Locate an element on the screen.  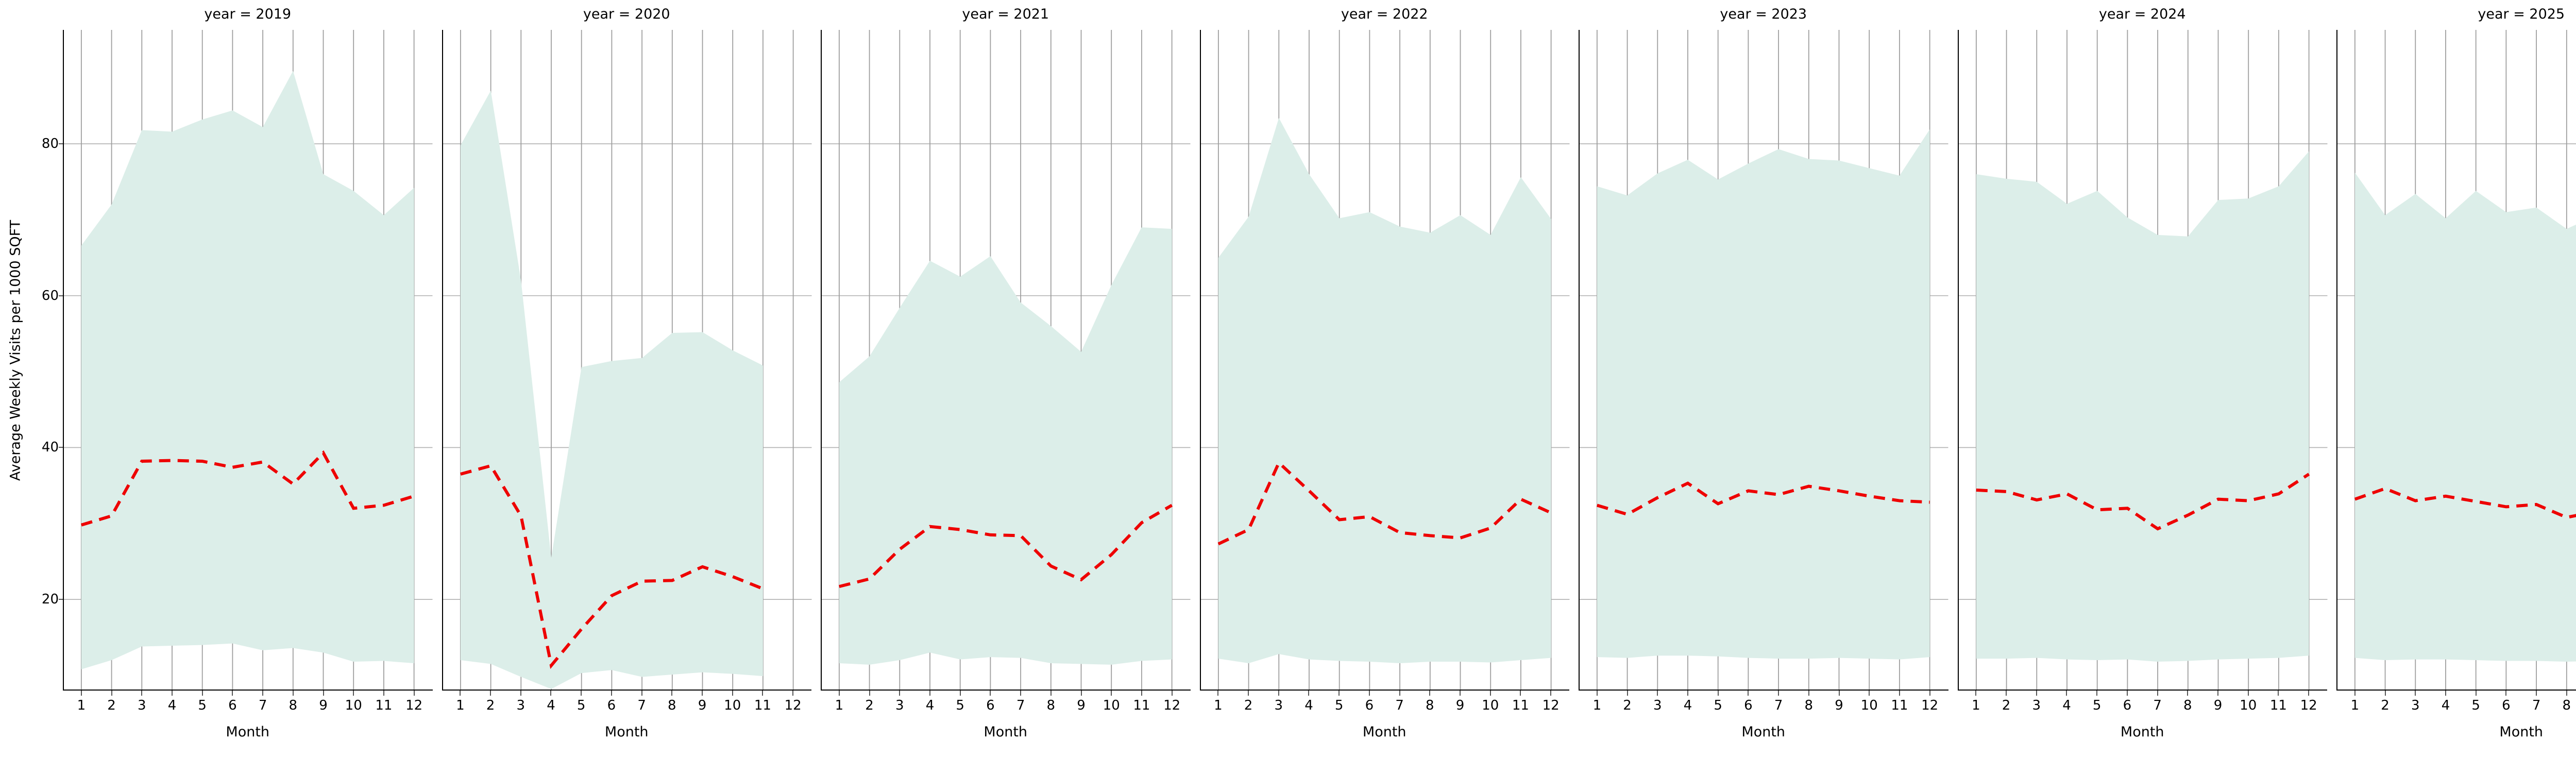
y-tick-mark is located at coordinates (61, 144).